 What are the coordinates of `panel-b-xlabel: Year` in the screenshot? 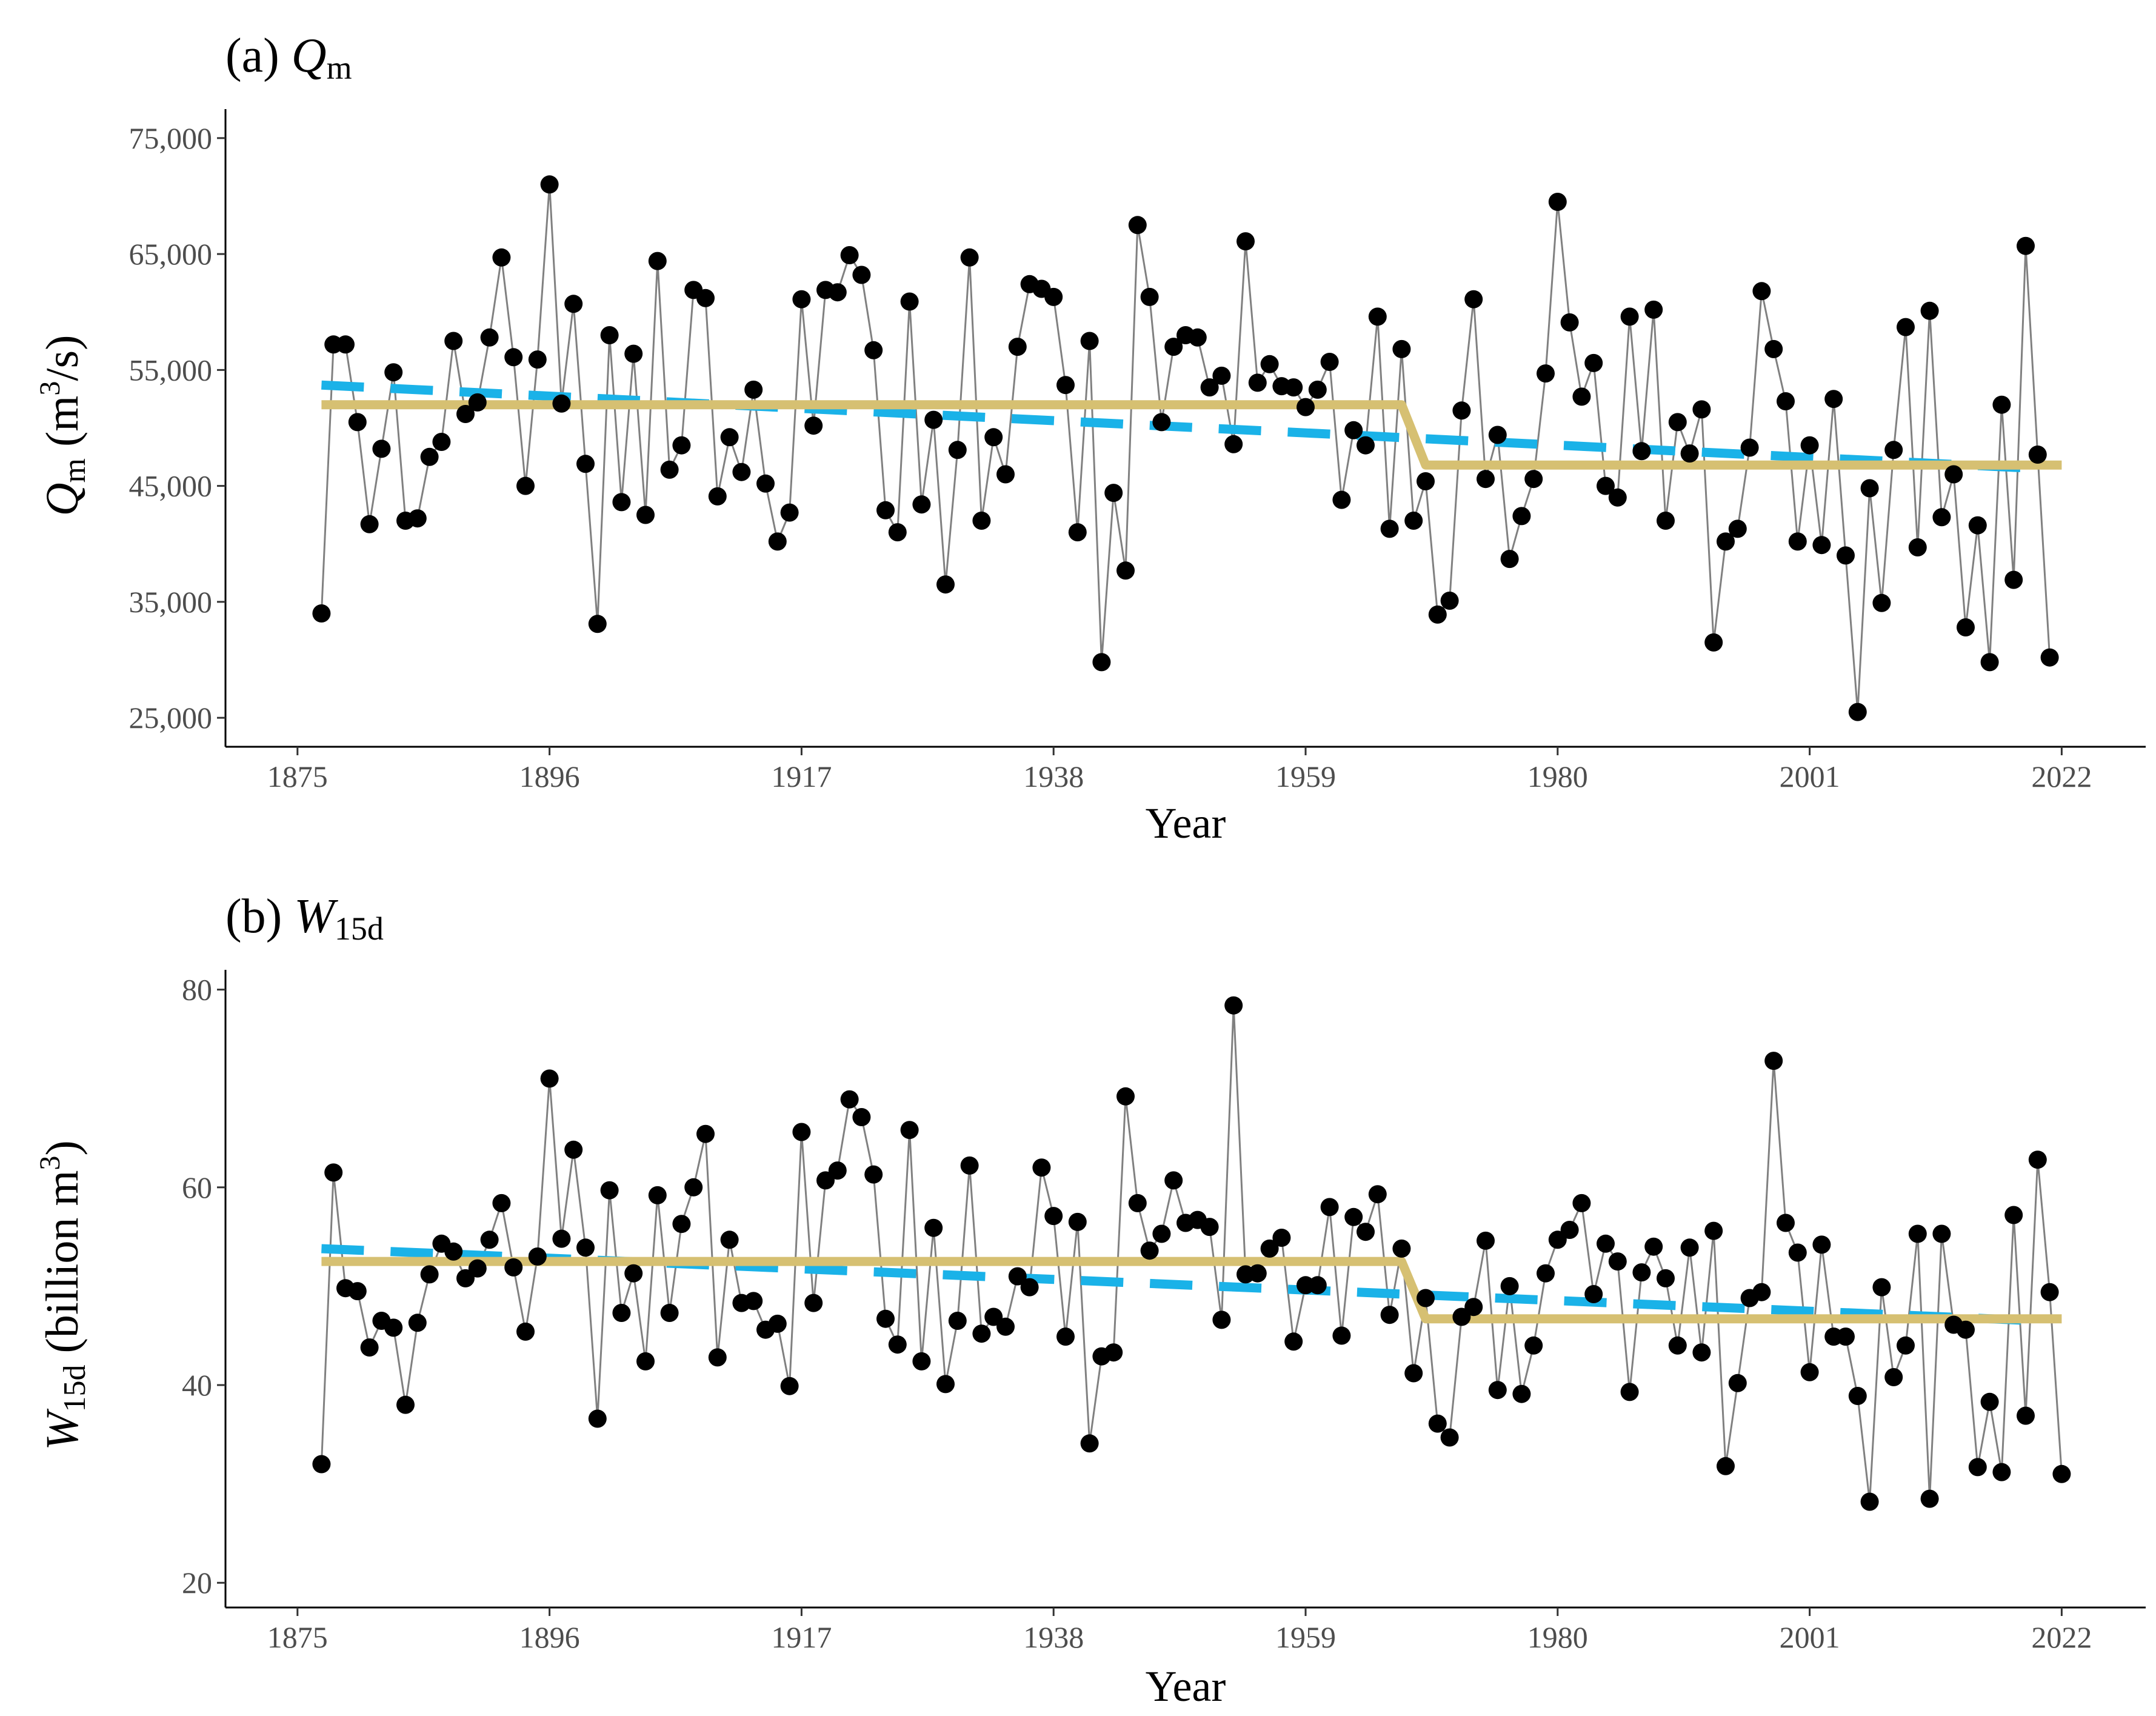 It's located at (1186, 1686).